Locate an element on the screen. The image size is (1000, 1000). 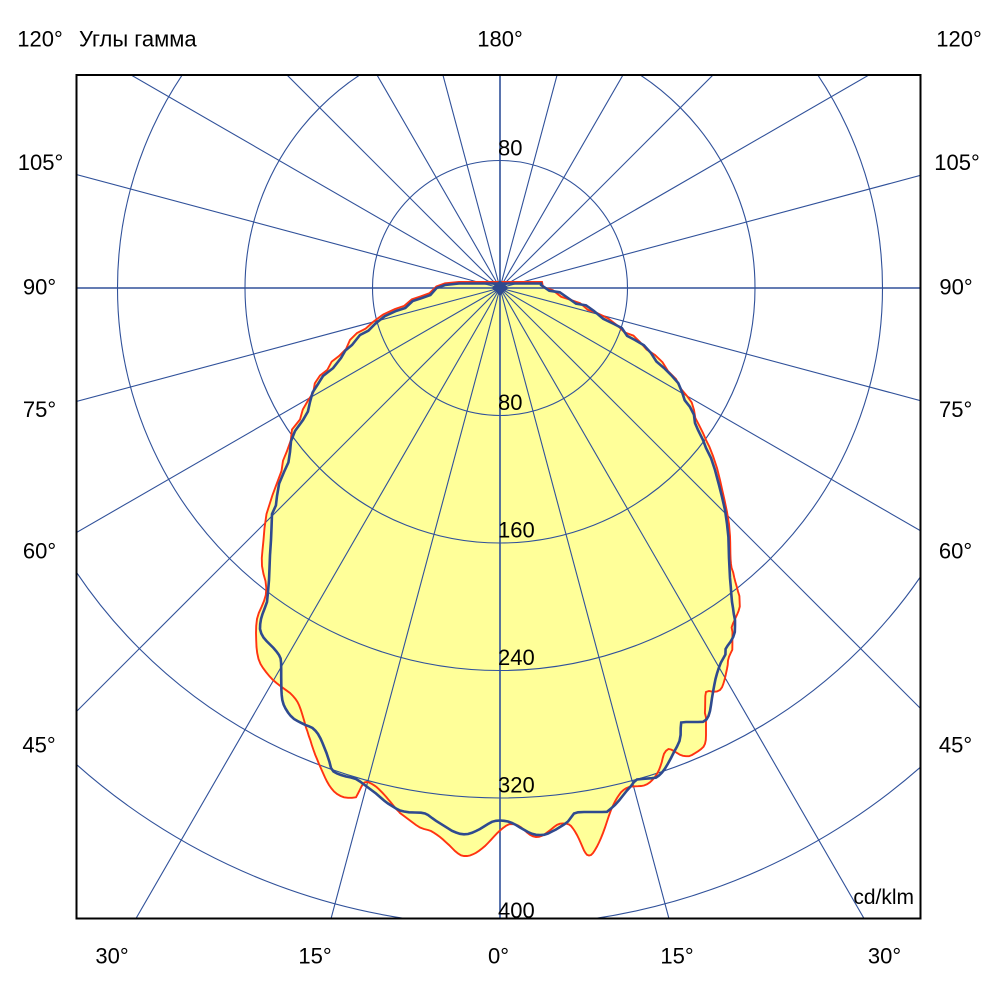
svg-text: Углы гамма is located at coordinates (138, 39).